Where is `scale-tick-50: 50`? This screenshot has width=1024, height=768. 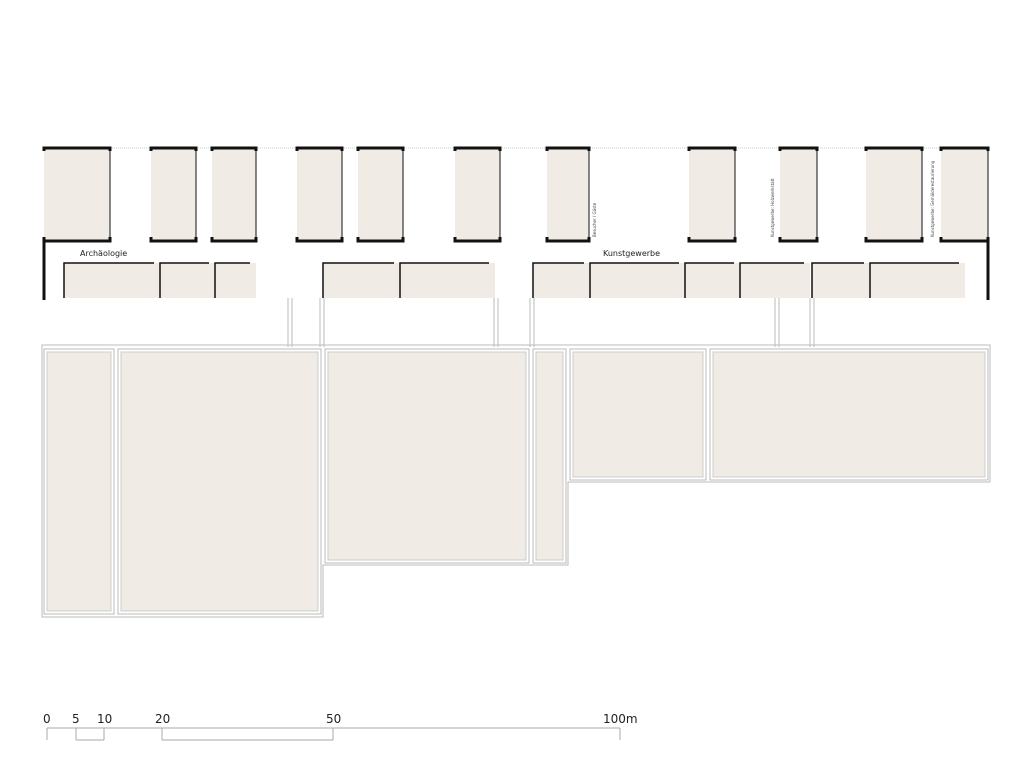 scale-tick-50: 50 is located at coordinates (333, 719).